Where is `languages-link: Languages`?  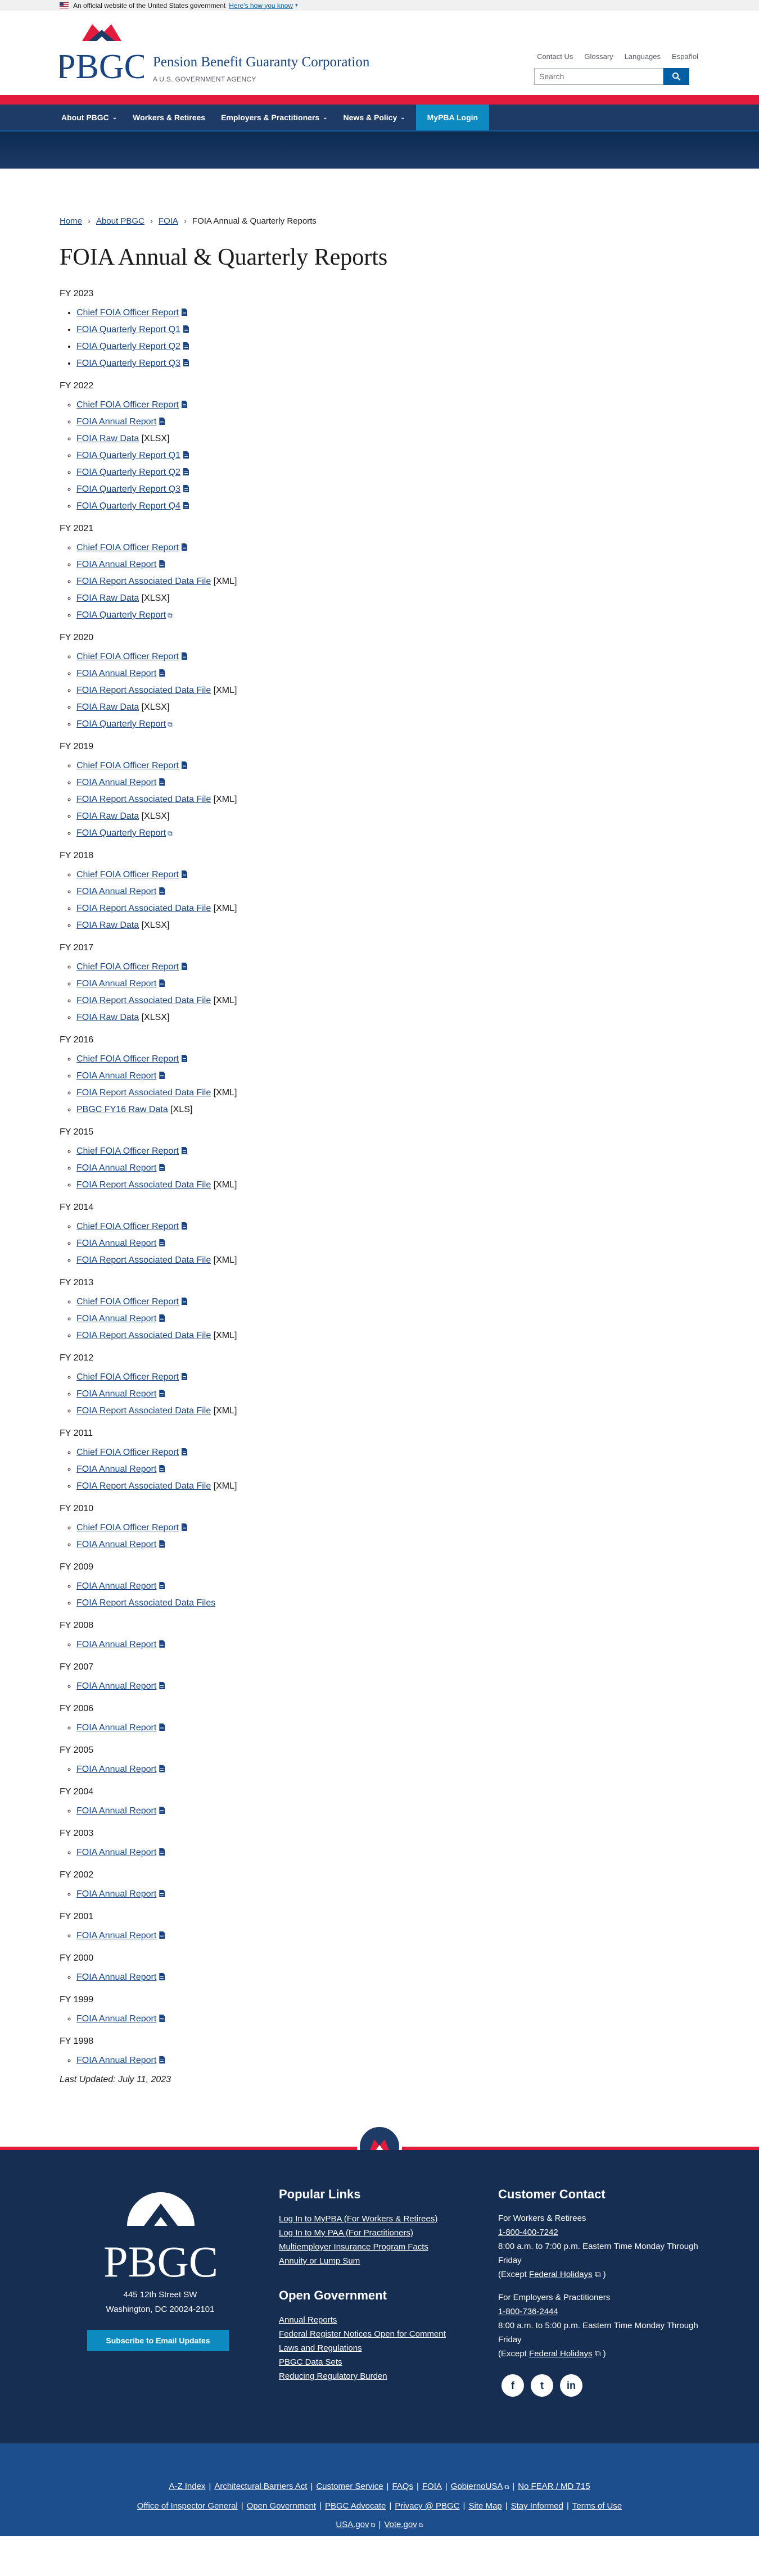 languages-link: Languages is located at coordinates (642, 56).